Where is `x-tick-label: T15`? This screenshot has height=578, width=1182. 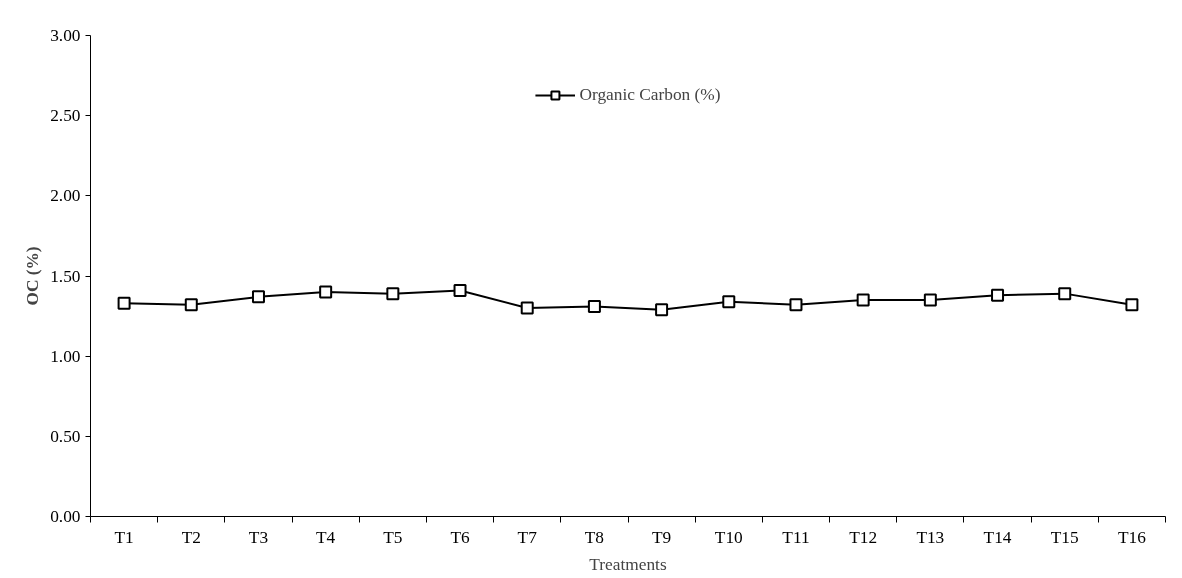 x-tick-label: T15 is located at coordinates (1064, 537).